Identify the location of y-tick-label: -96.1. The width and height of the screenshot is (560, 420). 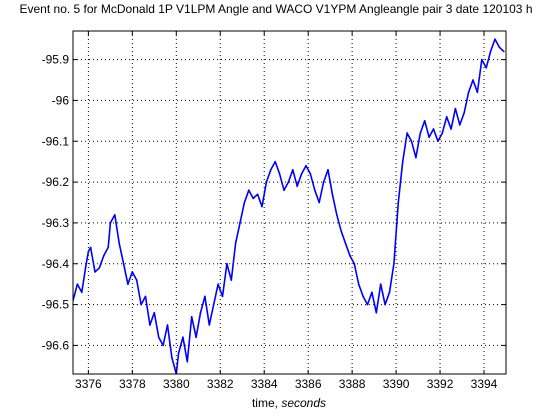
(56, 141).